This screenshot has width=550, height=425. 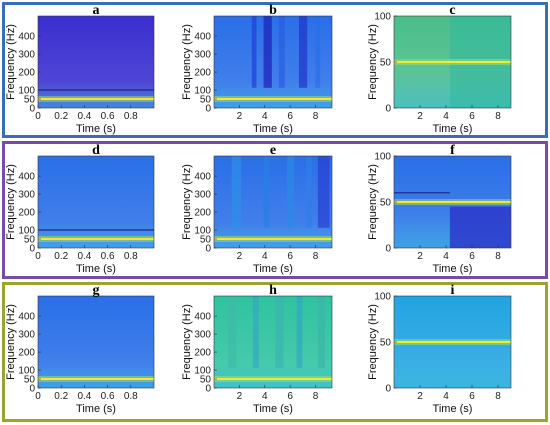 What do you see at coordinates (11, 202) in the screenshot?
I see `y-axis-label-d: Frequency (Hz)` at bounding box center [11, 202].